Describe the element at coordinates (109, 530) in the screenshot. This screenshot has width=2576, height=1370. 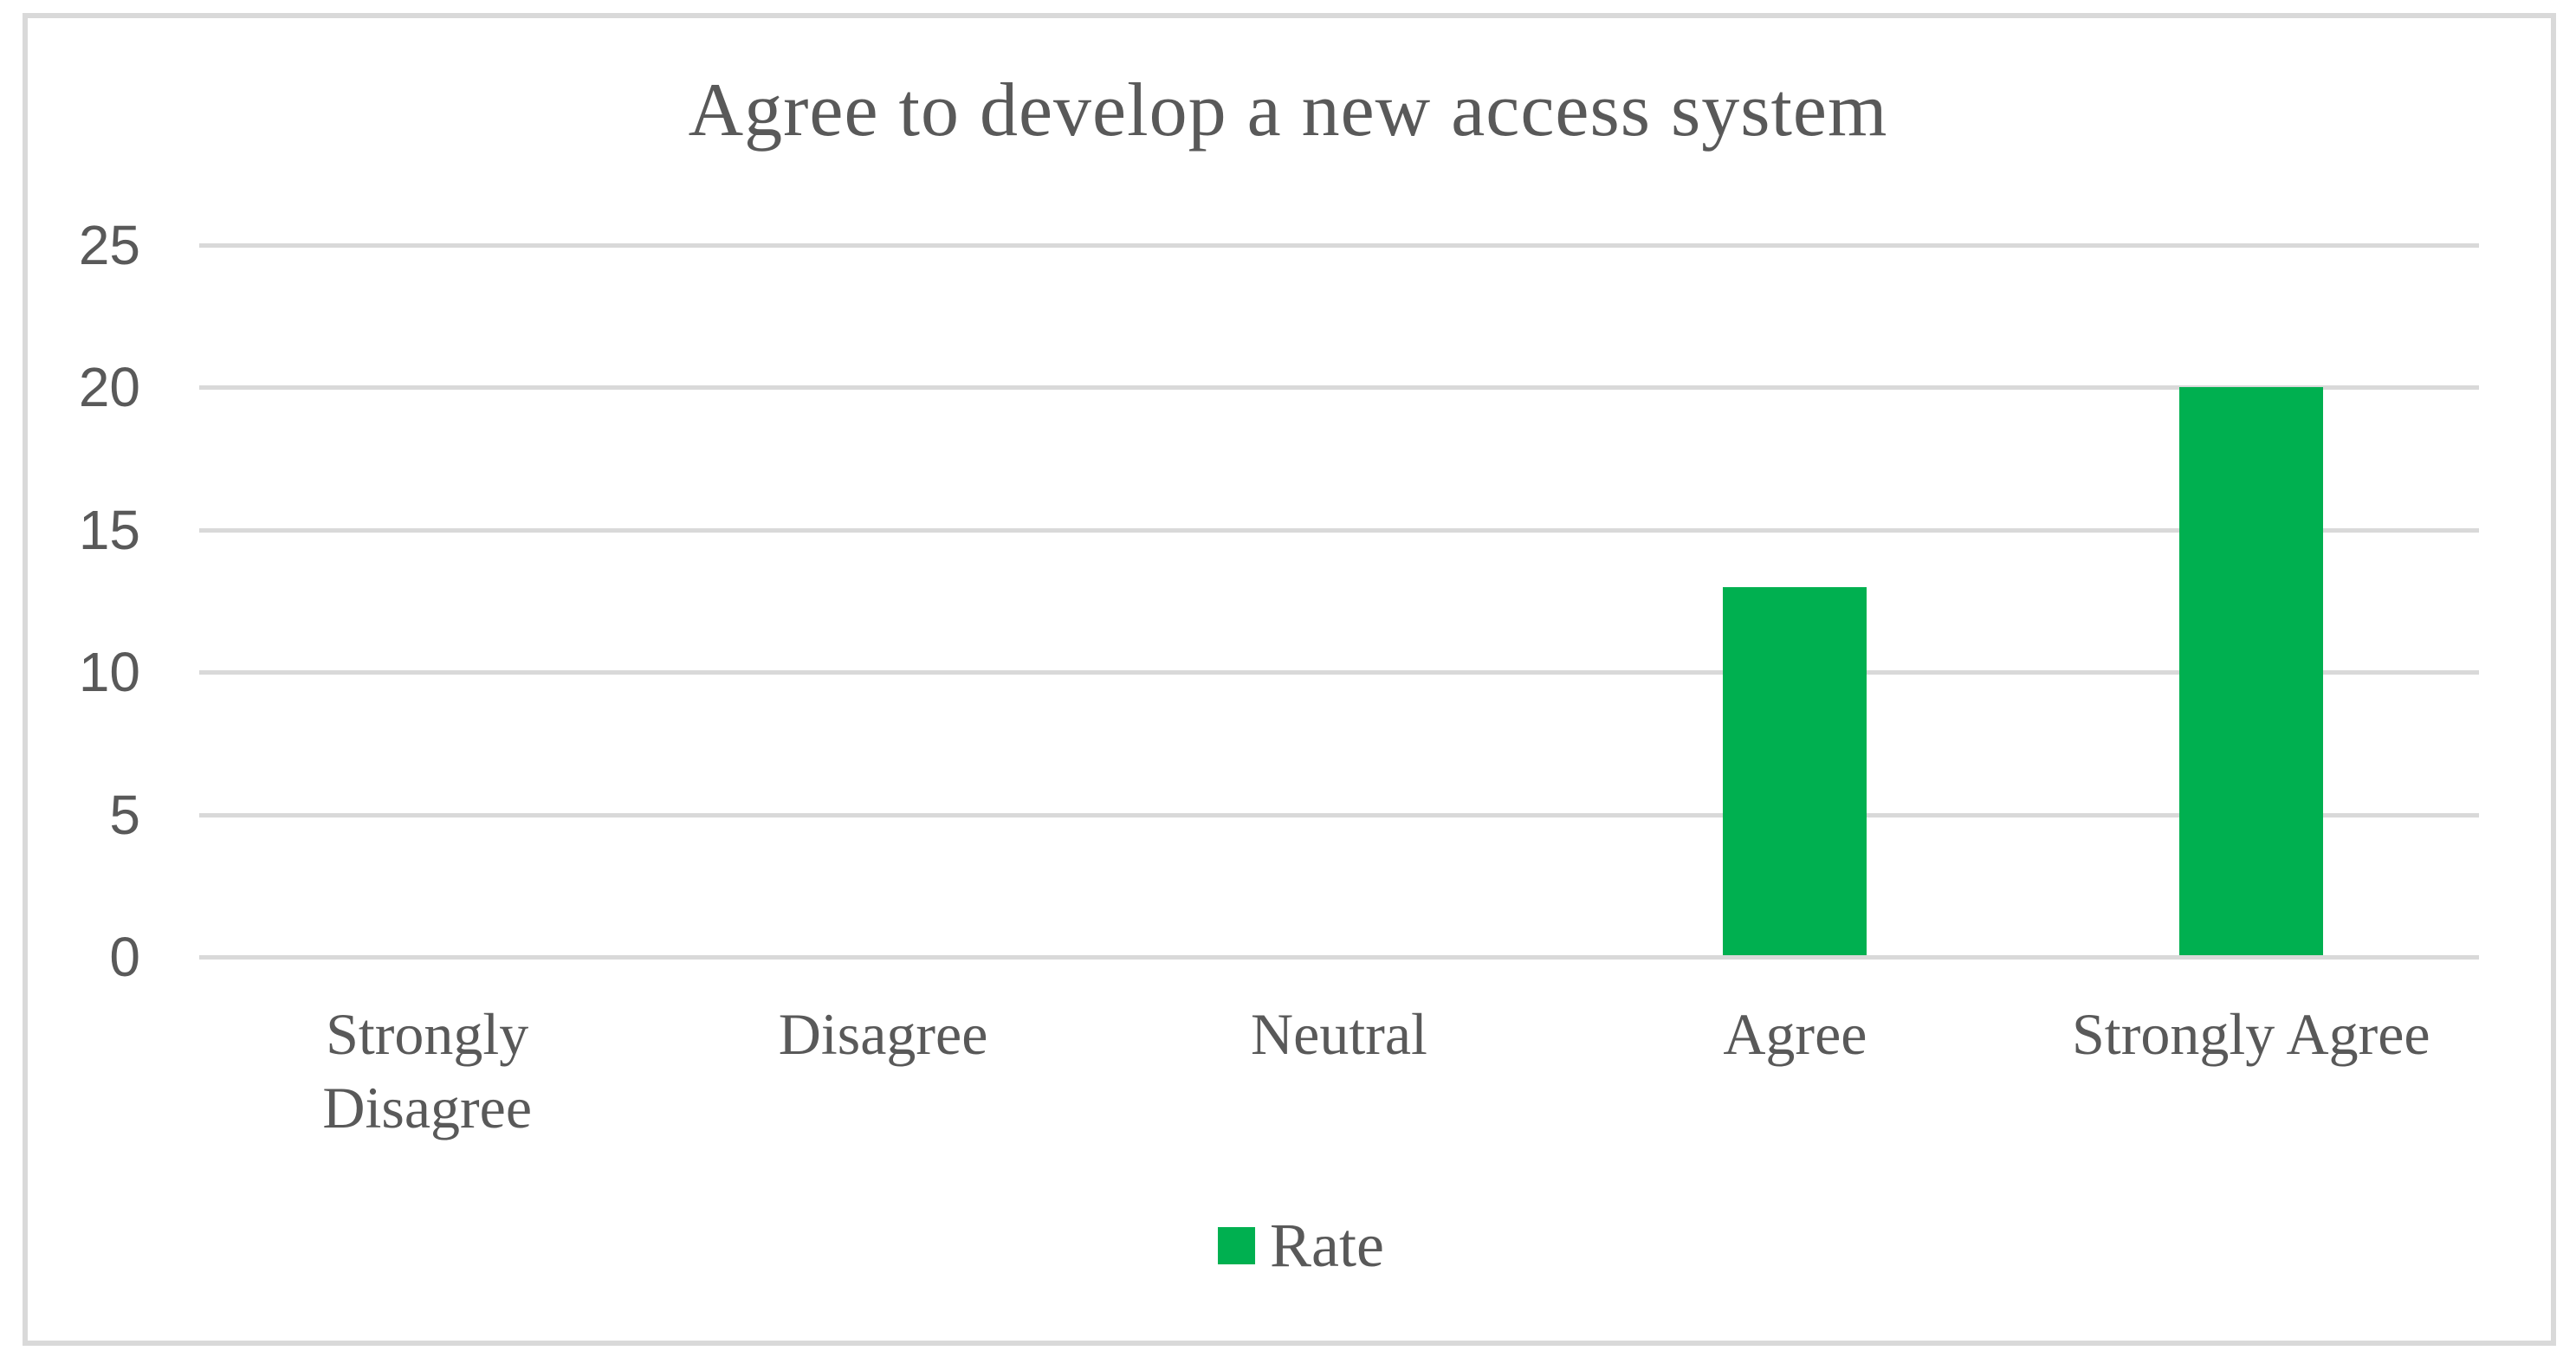
I see `y-axis-tick-label-15: 15` at that location.